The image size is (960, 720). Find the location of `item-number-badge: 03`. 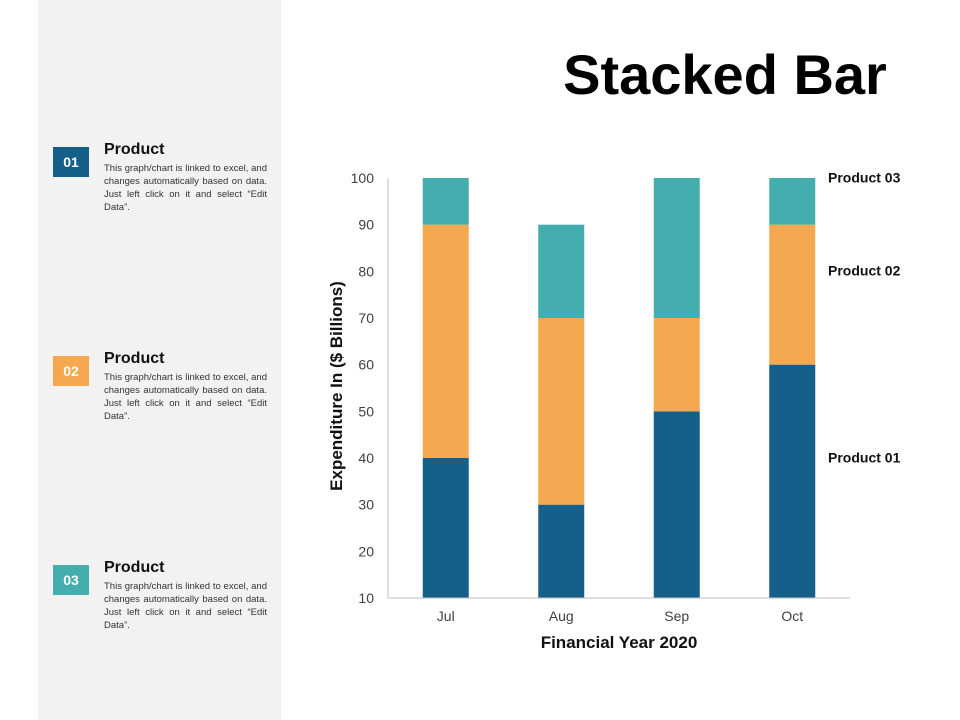

item-number-badge: 03 is located at coordinates (71, 580).